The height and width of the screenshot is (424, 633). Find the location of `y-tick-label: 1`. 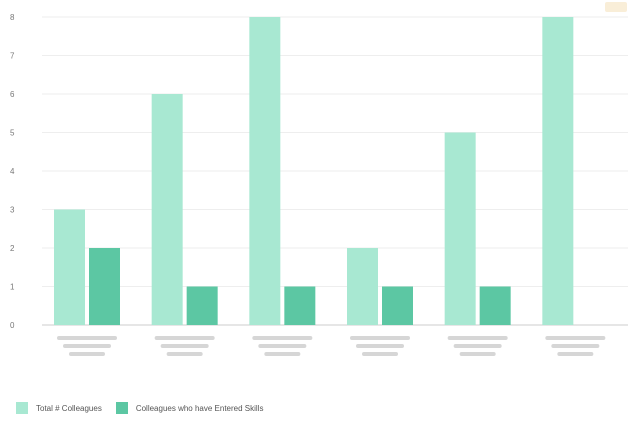

y-tick-label: 1 is located at coordinates (12, 287).